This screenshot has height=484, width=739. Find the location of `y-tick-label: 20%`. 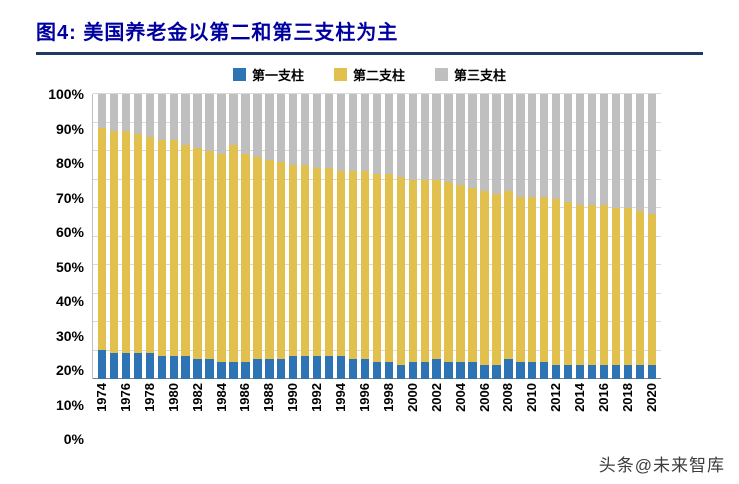

y-tick-label: 20% is located at coordinates (69, 370).